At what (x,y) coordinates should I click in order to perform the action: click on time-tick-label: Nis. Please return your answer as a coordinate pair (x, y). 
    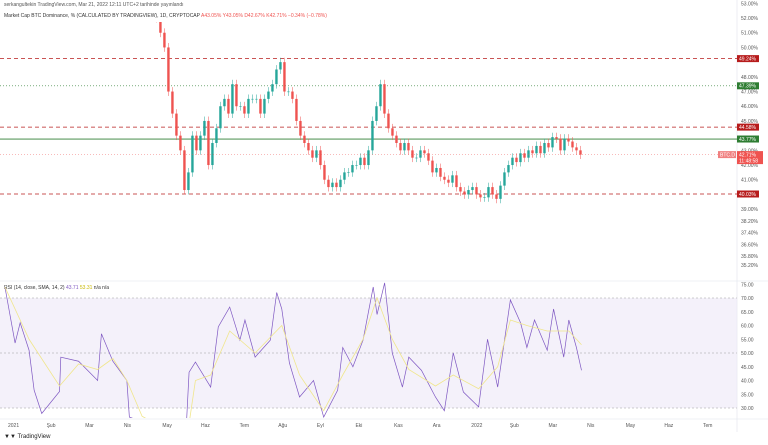
    Looking at the image, I should click on (591, 426).